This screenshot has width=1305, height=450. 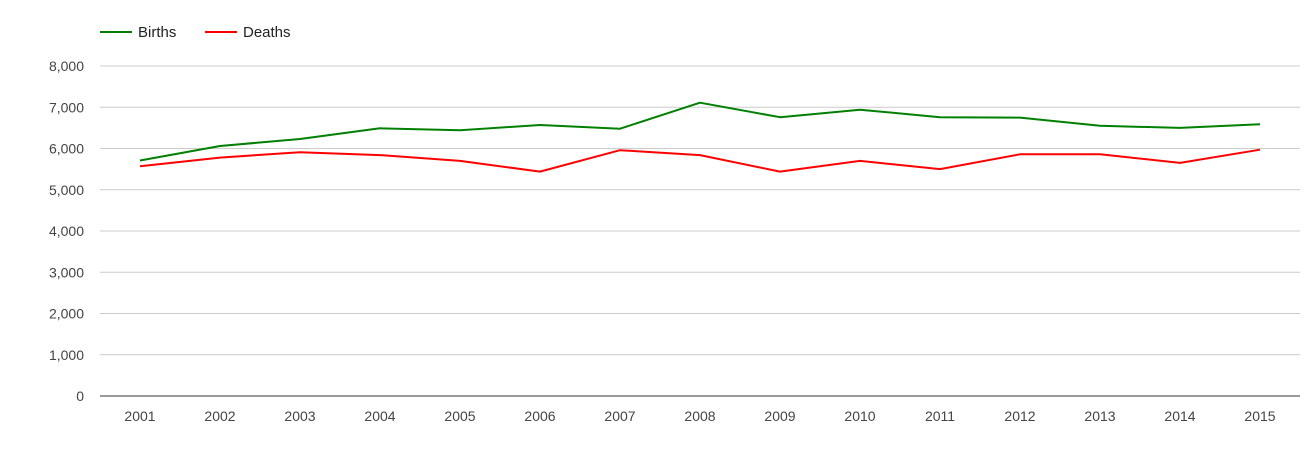 I want to click on x-tick-label: 2011, so click(x=940, y=416).